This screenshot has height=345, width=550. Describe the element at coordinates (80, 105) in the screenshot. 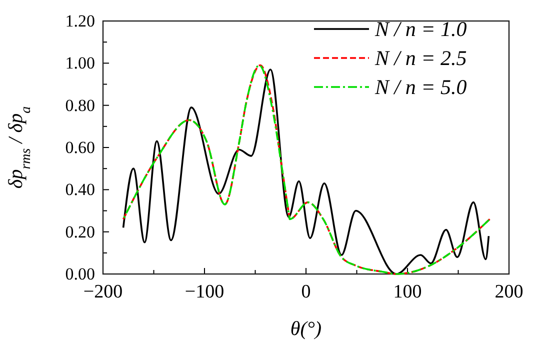

I see `y-tick-label: 0.80` at that location.